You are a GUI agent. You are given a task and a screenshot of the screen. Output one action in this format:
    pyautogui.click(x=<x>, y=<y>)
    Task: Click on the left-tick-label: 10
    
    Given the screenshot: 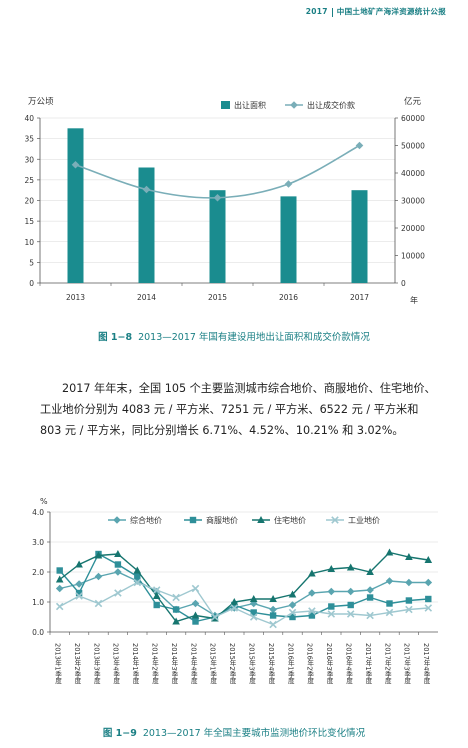 What is the action you would take?
    pyautogui.click(x=29, y=242)
    